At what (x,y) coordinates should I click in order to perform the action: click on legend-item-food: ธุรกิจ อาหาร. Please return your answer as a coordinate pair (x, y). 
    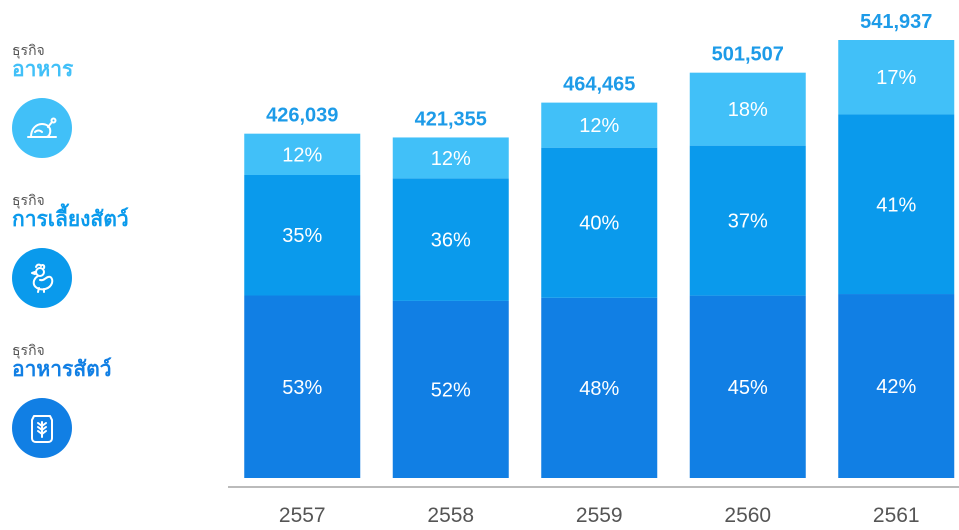
    Looking at the image, I should click on (42, 100).